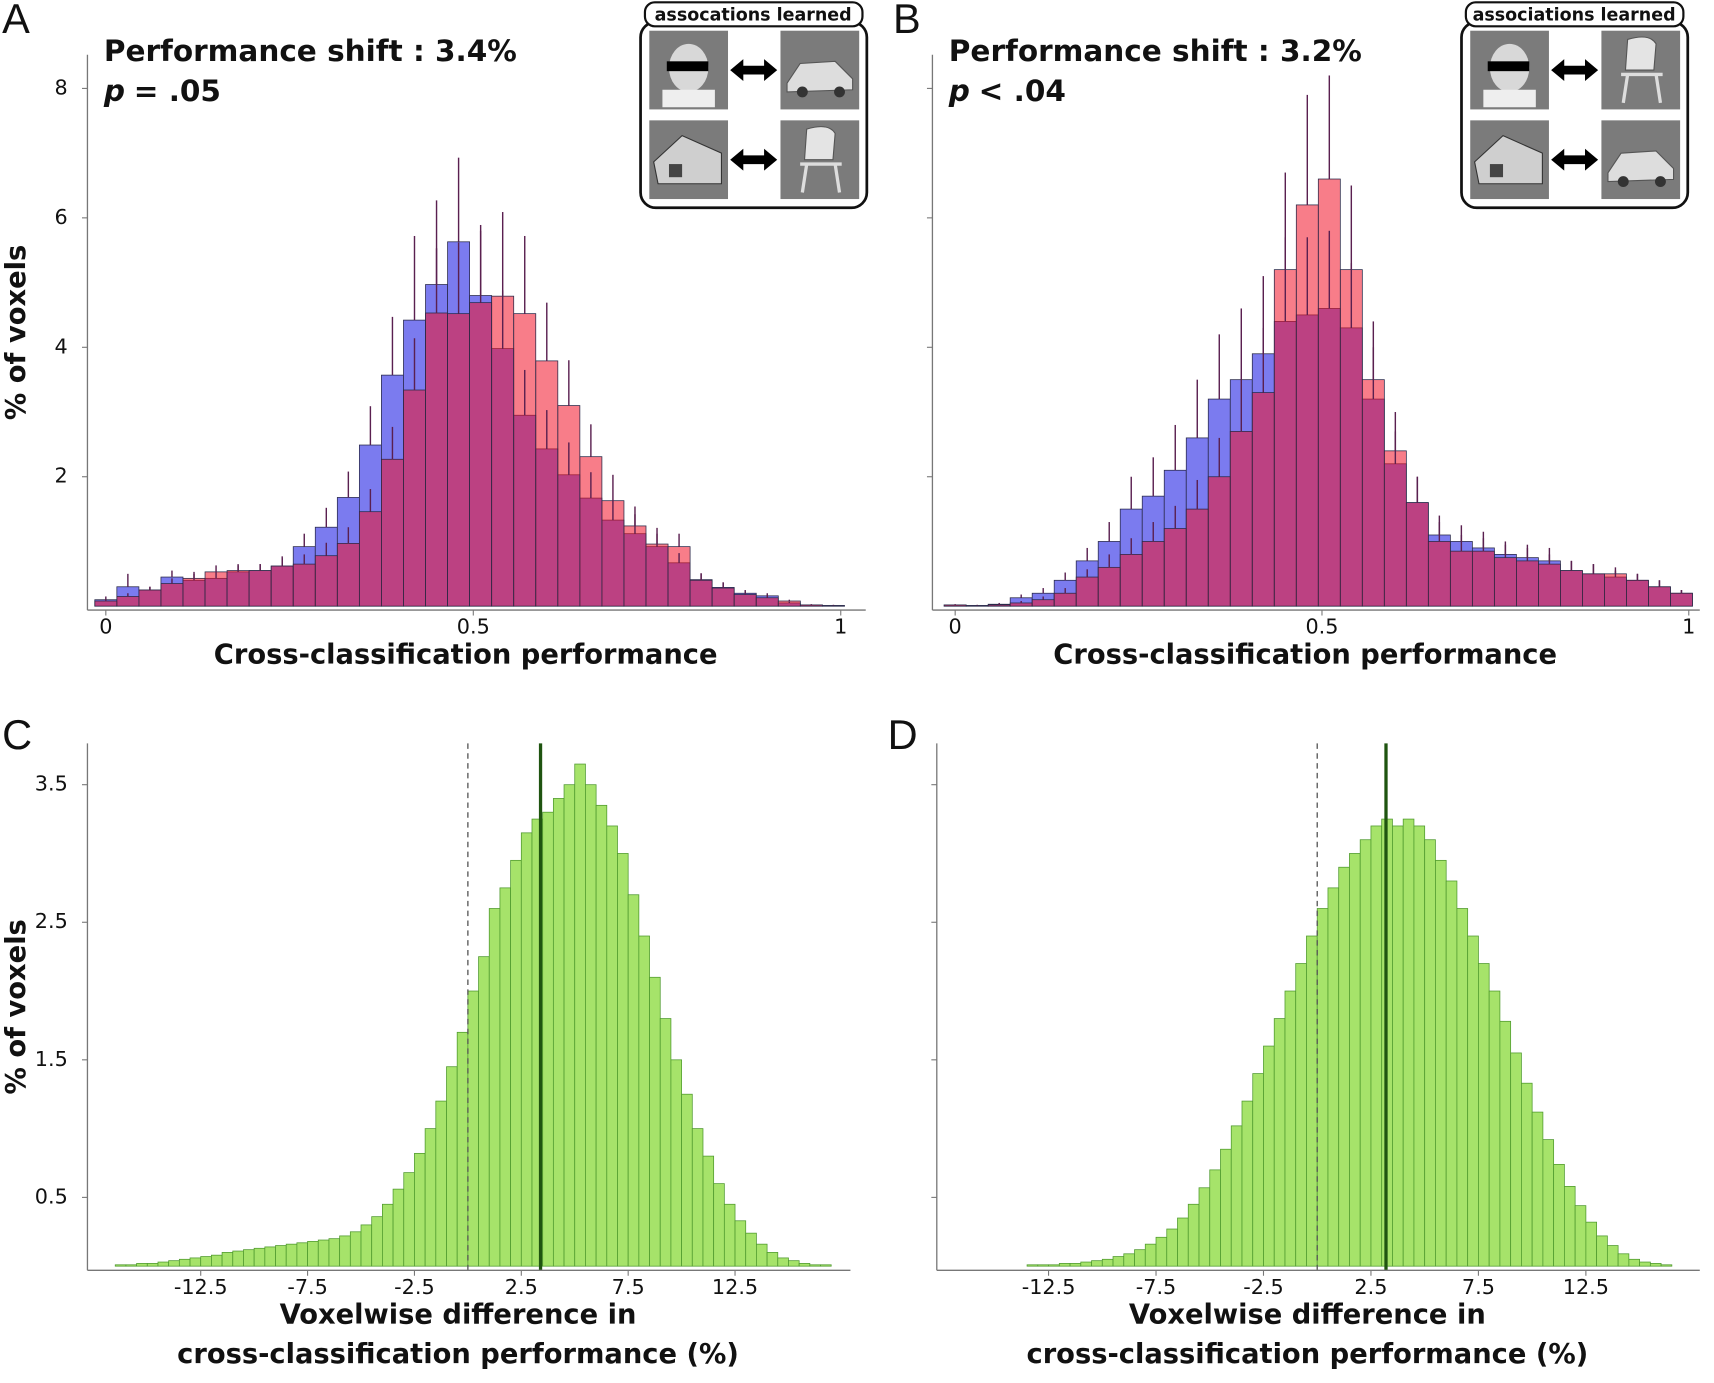  What do you see at coordinates (177, 90) in the screenshot?
I see `stat-value: = .05` at bounding box center [177, 90].